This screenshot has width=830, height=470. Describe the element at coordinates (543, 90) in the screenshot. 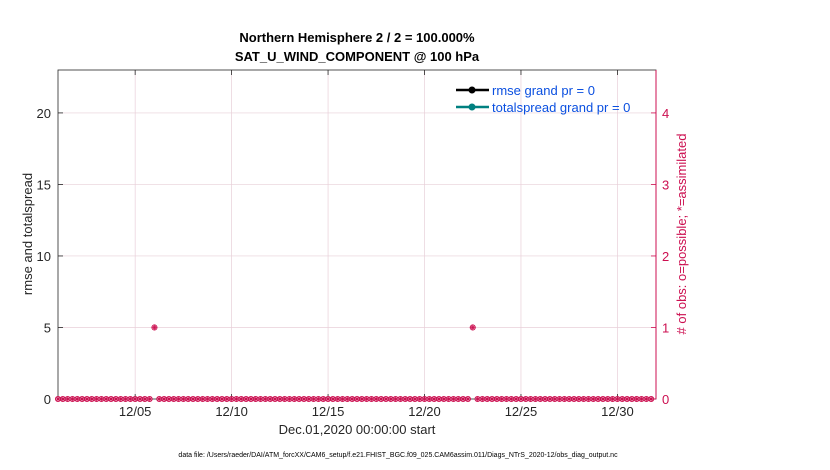

I see `legend-rmse-label: rmse grand pr = 0` at that location.